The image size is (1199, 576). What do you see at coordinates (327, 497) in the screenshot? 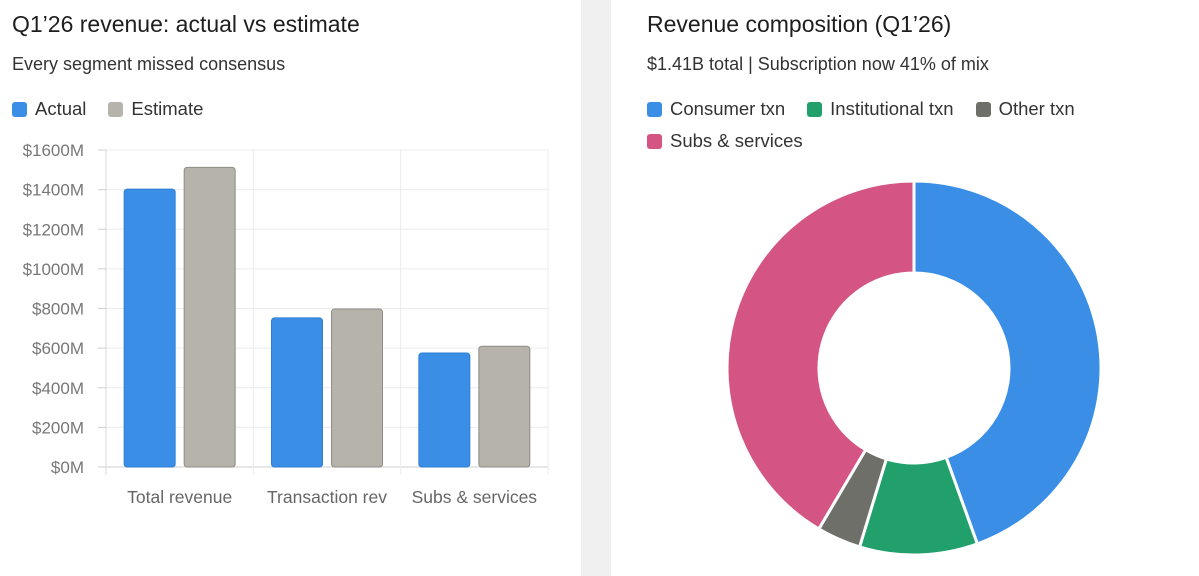
I see `x-tick-label: Transaction rev` at bounding box center [327, 497].